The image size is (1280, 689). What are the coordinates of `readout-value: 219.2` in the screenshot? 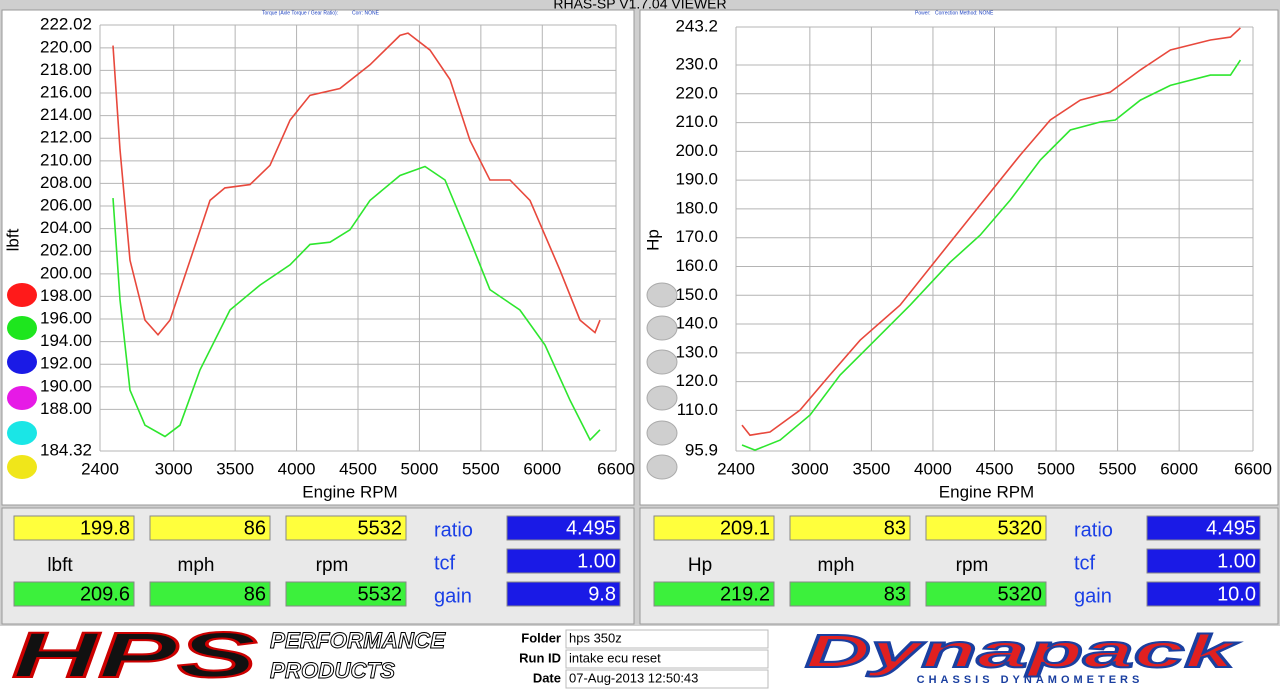 It's located at (745, 594).